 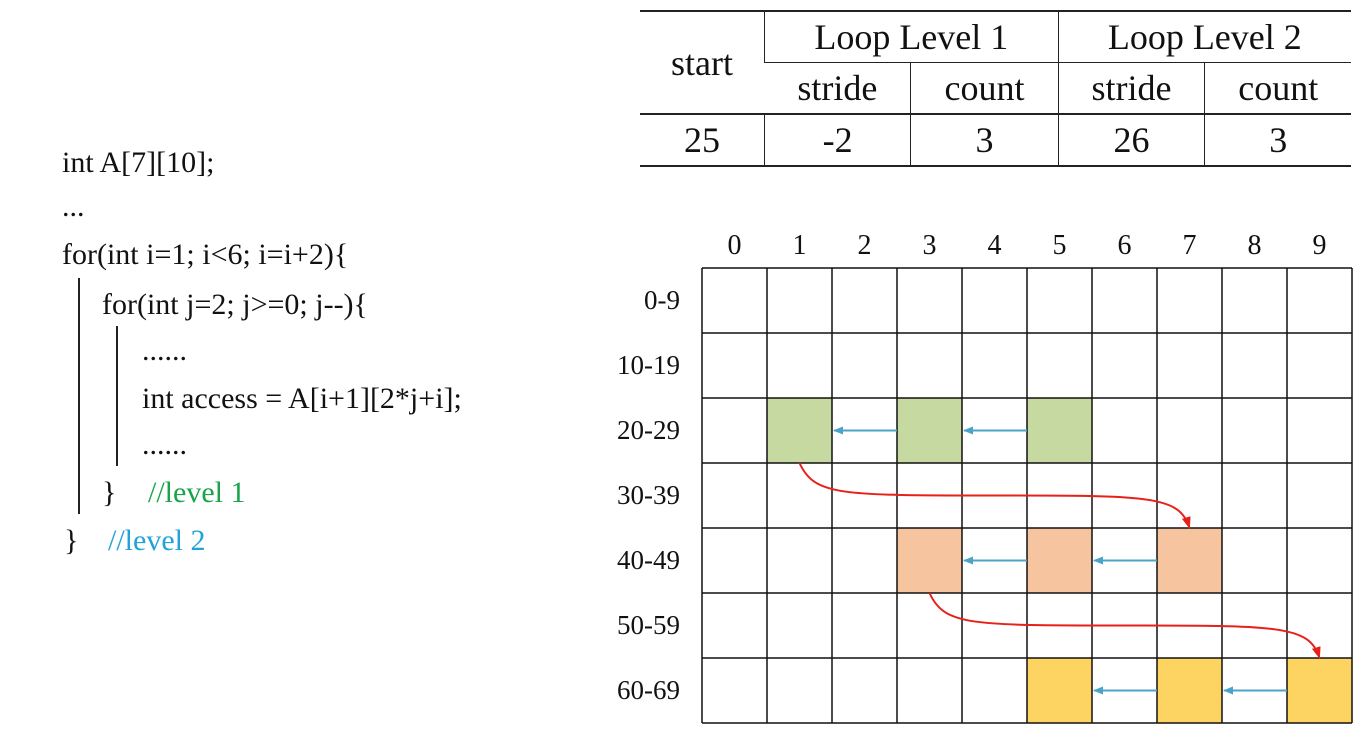 What do you see at coordinates (837, 140) in the screenshot?
I see `l1-stride-value: -2` at bounding box center [837, 140].